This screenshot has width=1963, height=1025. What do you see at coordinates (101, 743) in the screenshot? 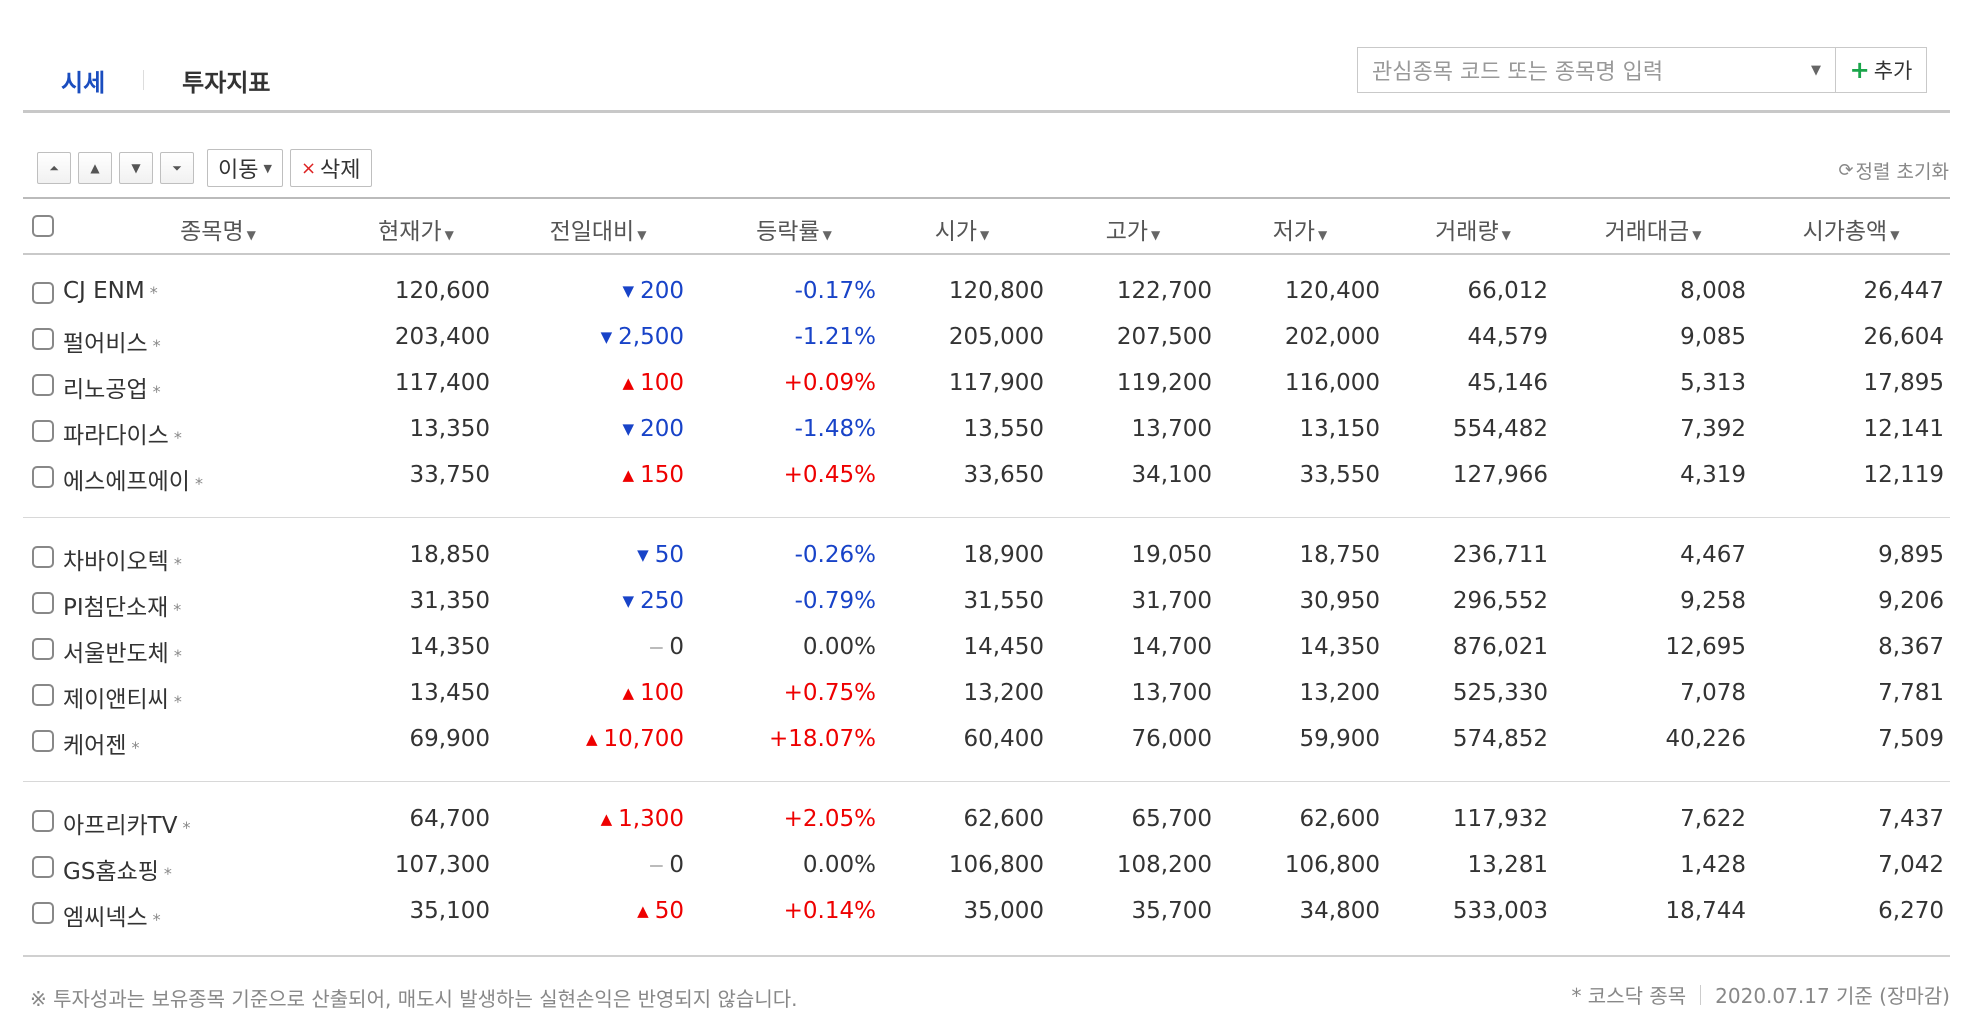
I see `stock-name-link: 케어젠 *` at bounding box center [101, 743].